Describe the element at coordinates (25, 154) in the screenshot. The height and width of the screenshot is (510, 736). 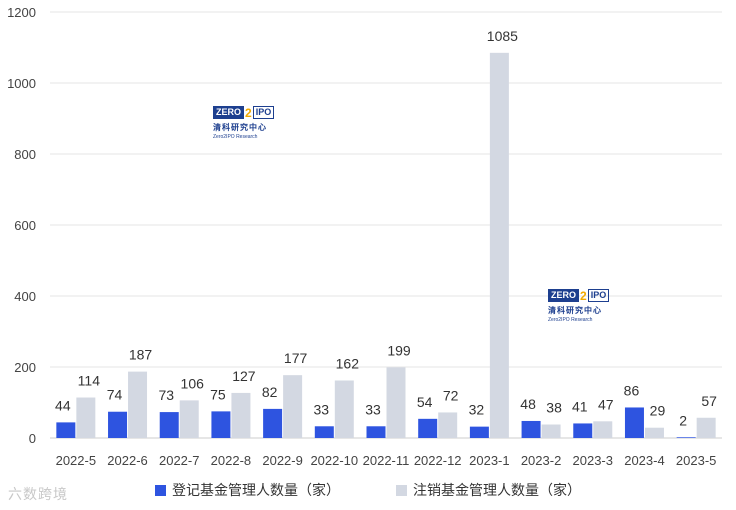
I see `y-tick-label: 800` at that location.